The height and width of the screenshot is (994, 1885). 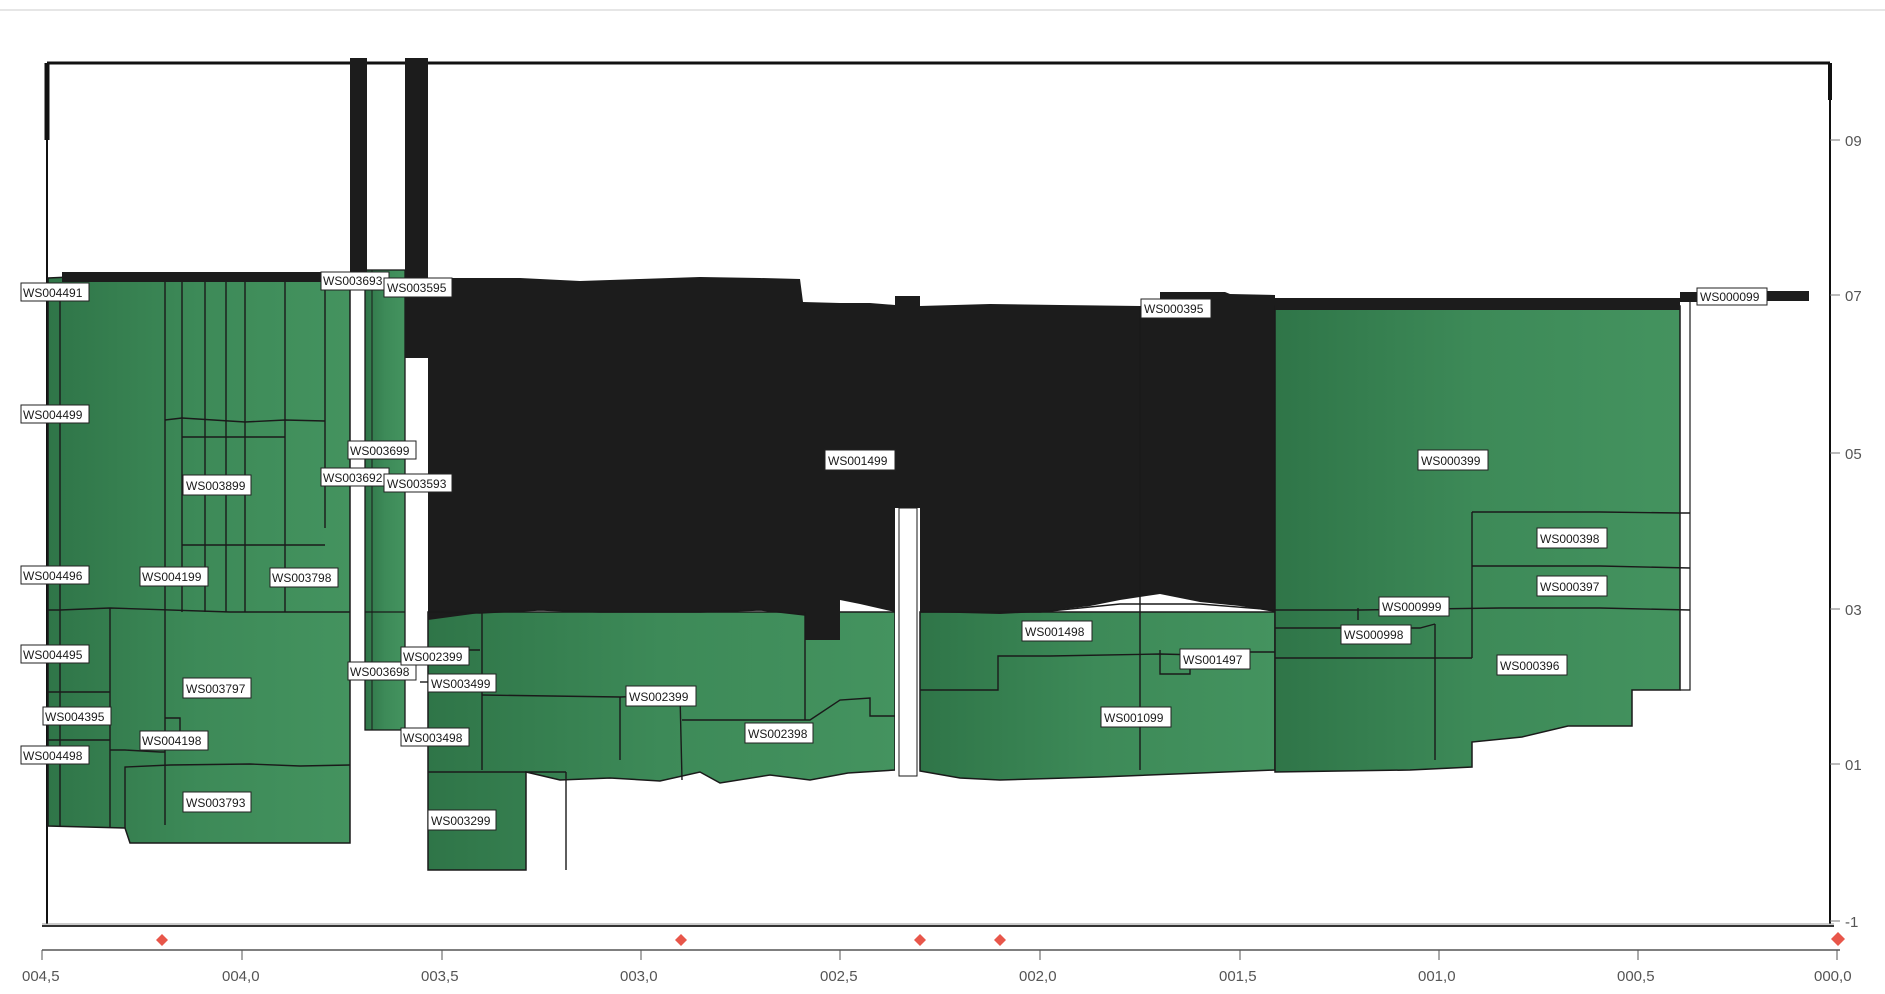 I want to click on label-box: WS001499, so click(x=860, y=460).